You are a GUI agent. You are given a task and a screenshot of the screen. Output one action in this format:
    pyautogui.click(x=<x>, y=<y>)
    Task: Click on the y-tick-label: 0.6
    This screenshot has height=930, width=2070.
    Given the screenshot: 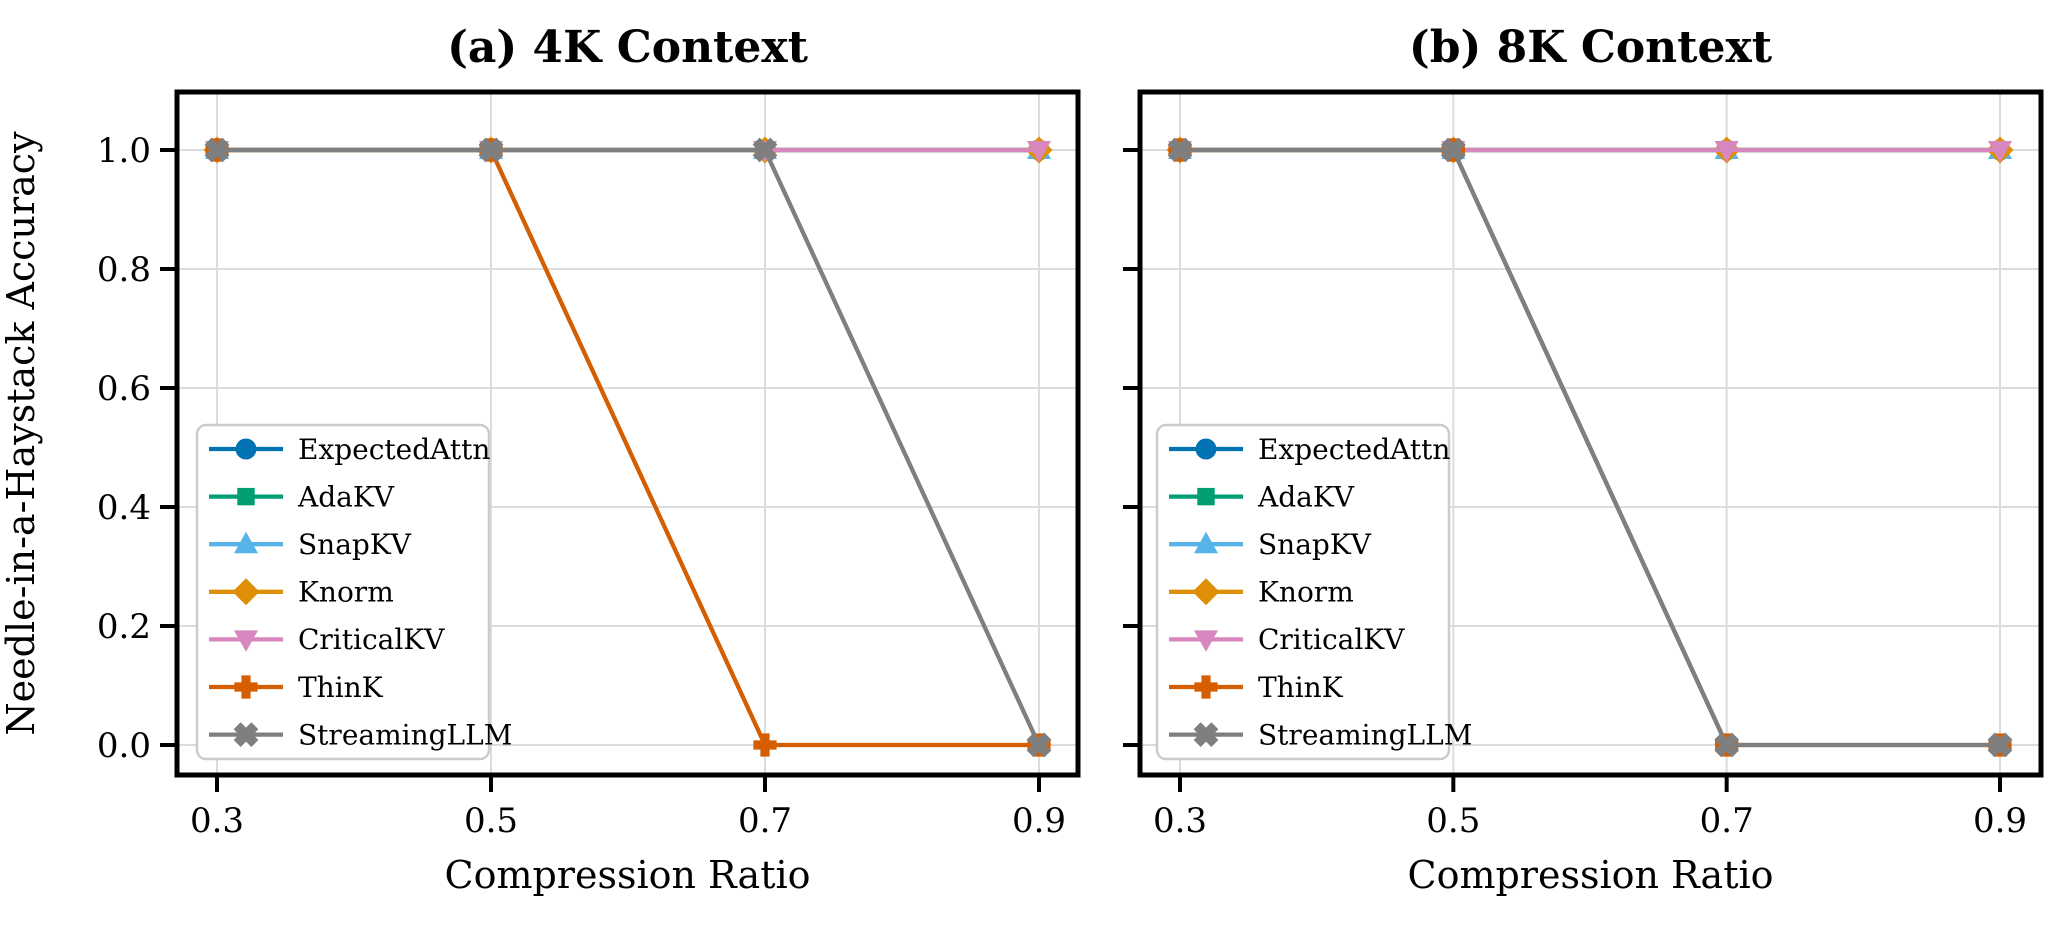 What is the action you would take?
    pyautogui.click(x=124, y=389)
    